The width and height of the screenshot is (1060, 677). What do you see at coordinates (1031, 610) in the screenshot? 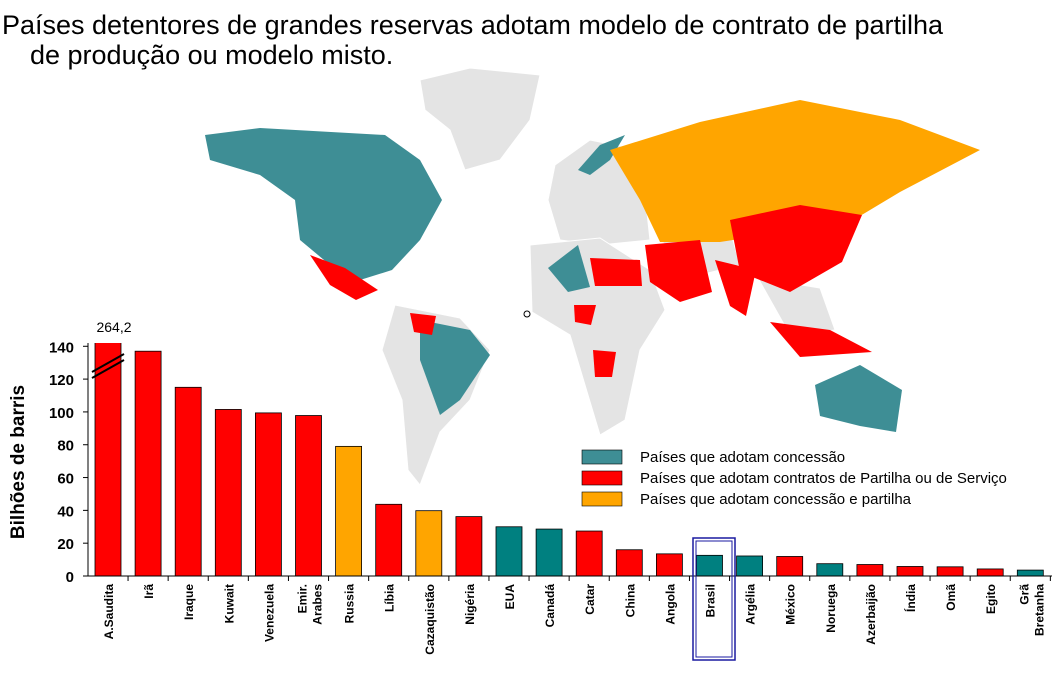
I see `x-tick-label: GrãBretanha` at bounding box center [1031, 610].